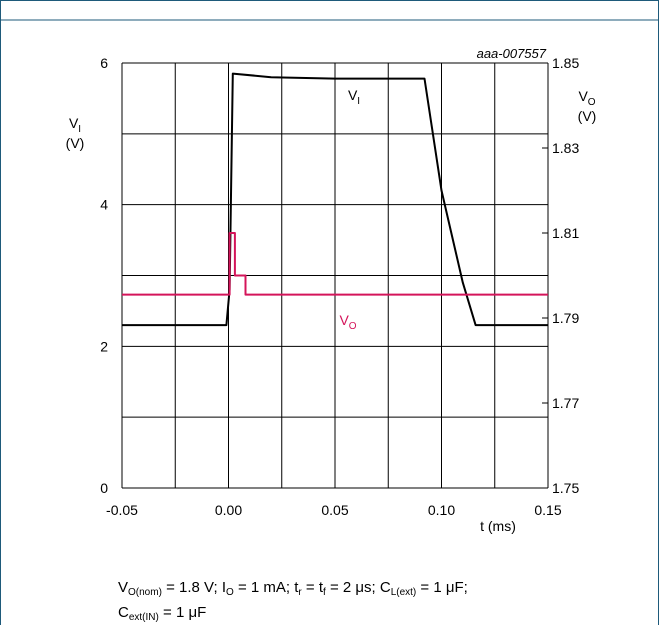 This screenshot has width=659, height=628. Describe the element at coordinates (441, 510) in the screenshot. I see `x-tick-label: 0.10` at that location.